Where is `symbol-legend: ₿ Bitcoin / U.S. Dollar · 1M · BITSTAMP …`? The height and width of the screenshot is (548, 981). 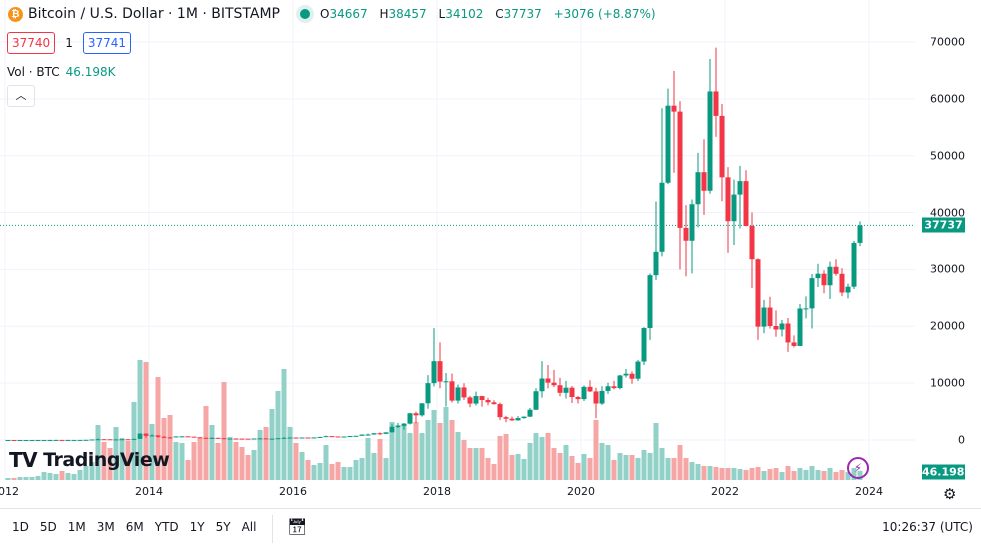 symbol-legend: ₿ Bitcoin / U.S. Dollar · 1M · BITSTAMP … is located at coordinates (334, 14).